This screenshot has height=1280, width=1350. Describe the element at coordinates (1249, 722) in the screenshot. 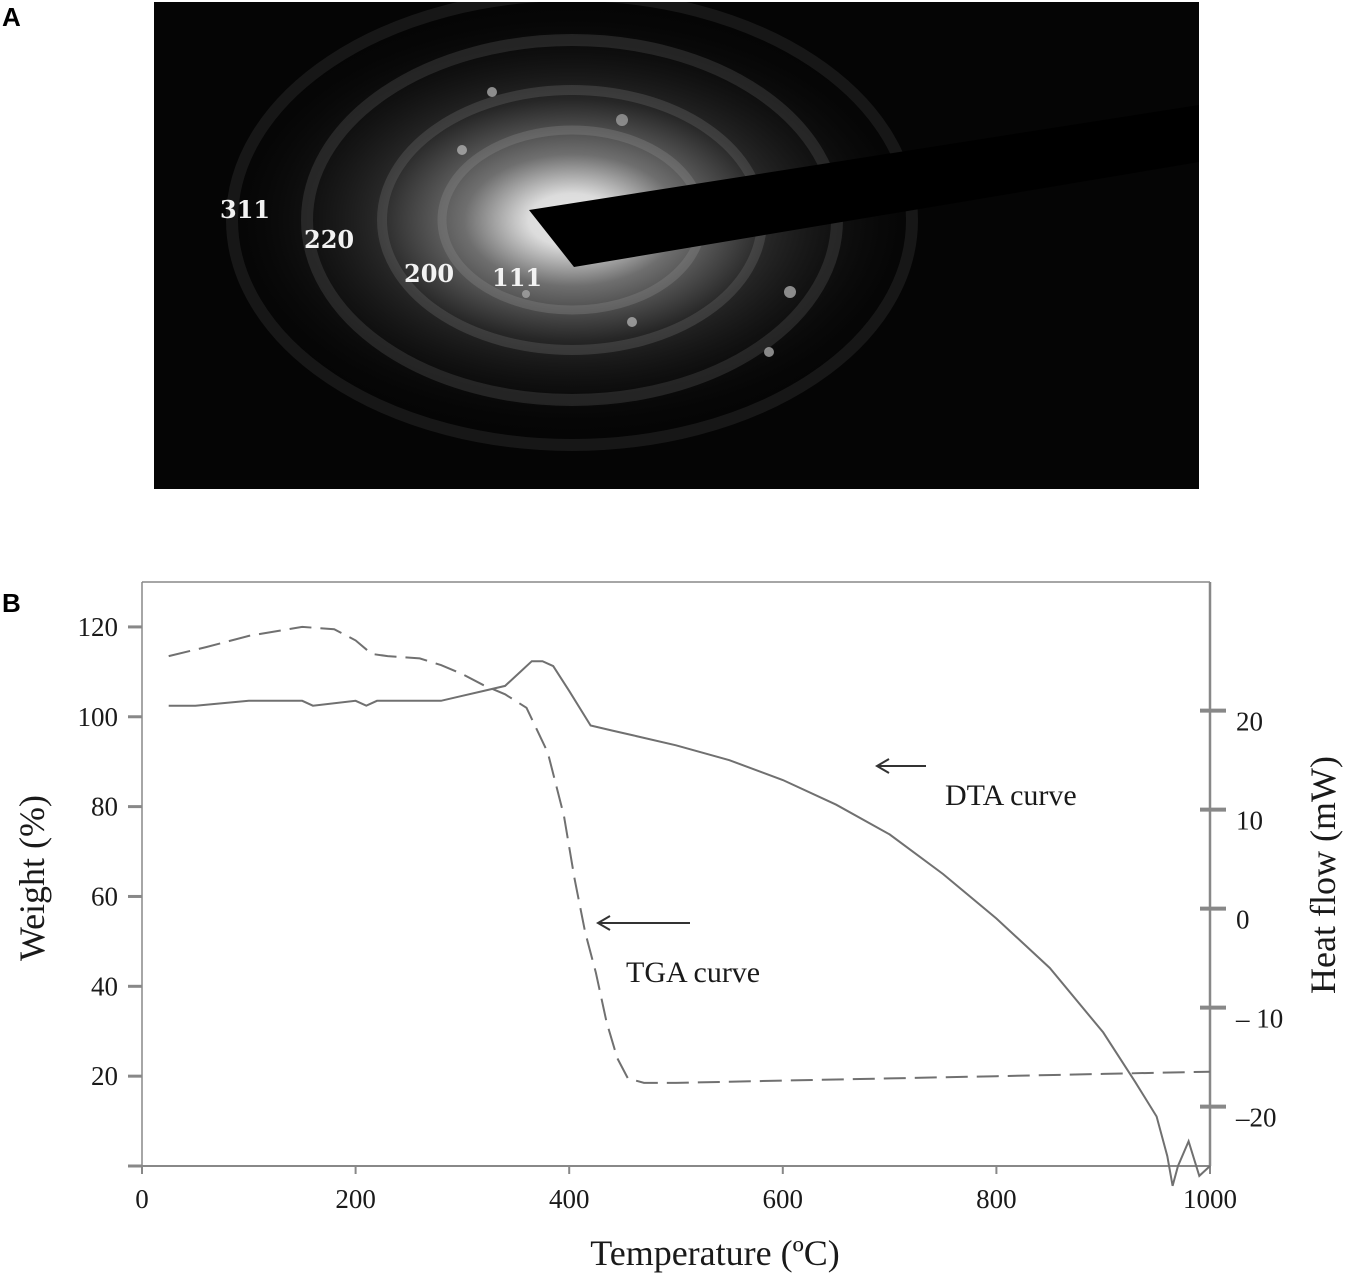

I see `right-tick-label: 20` at that location.